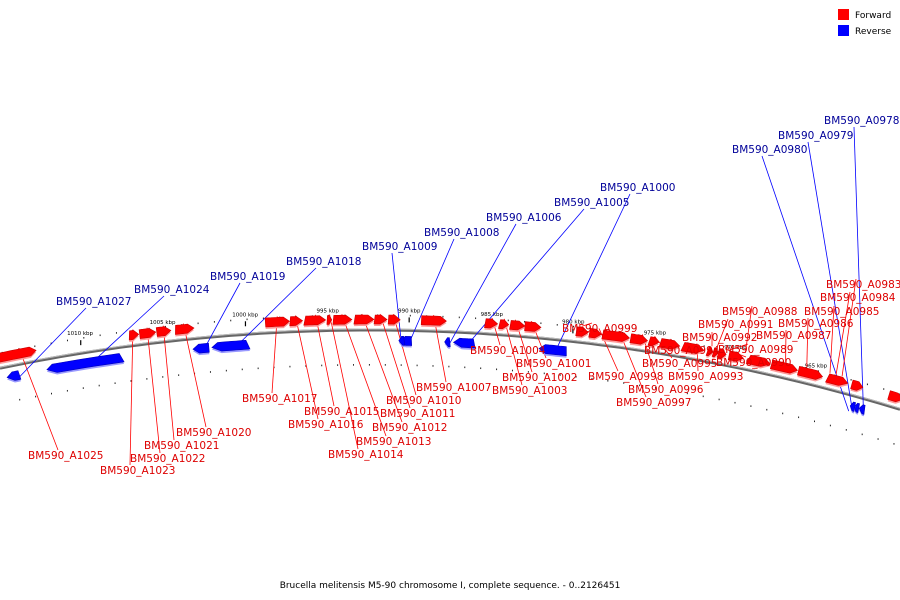  Describe the element at coordinates (529, 391) in the screenshot. I see `gene-label: BM590_A1003` at that location.